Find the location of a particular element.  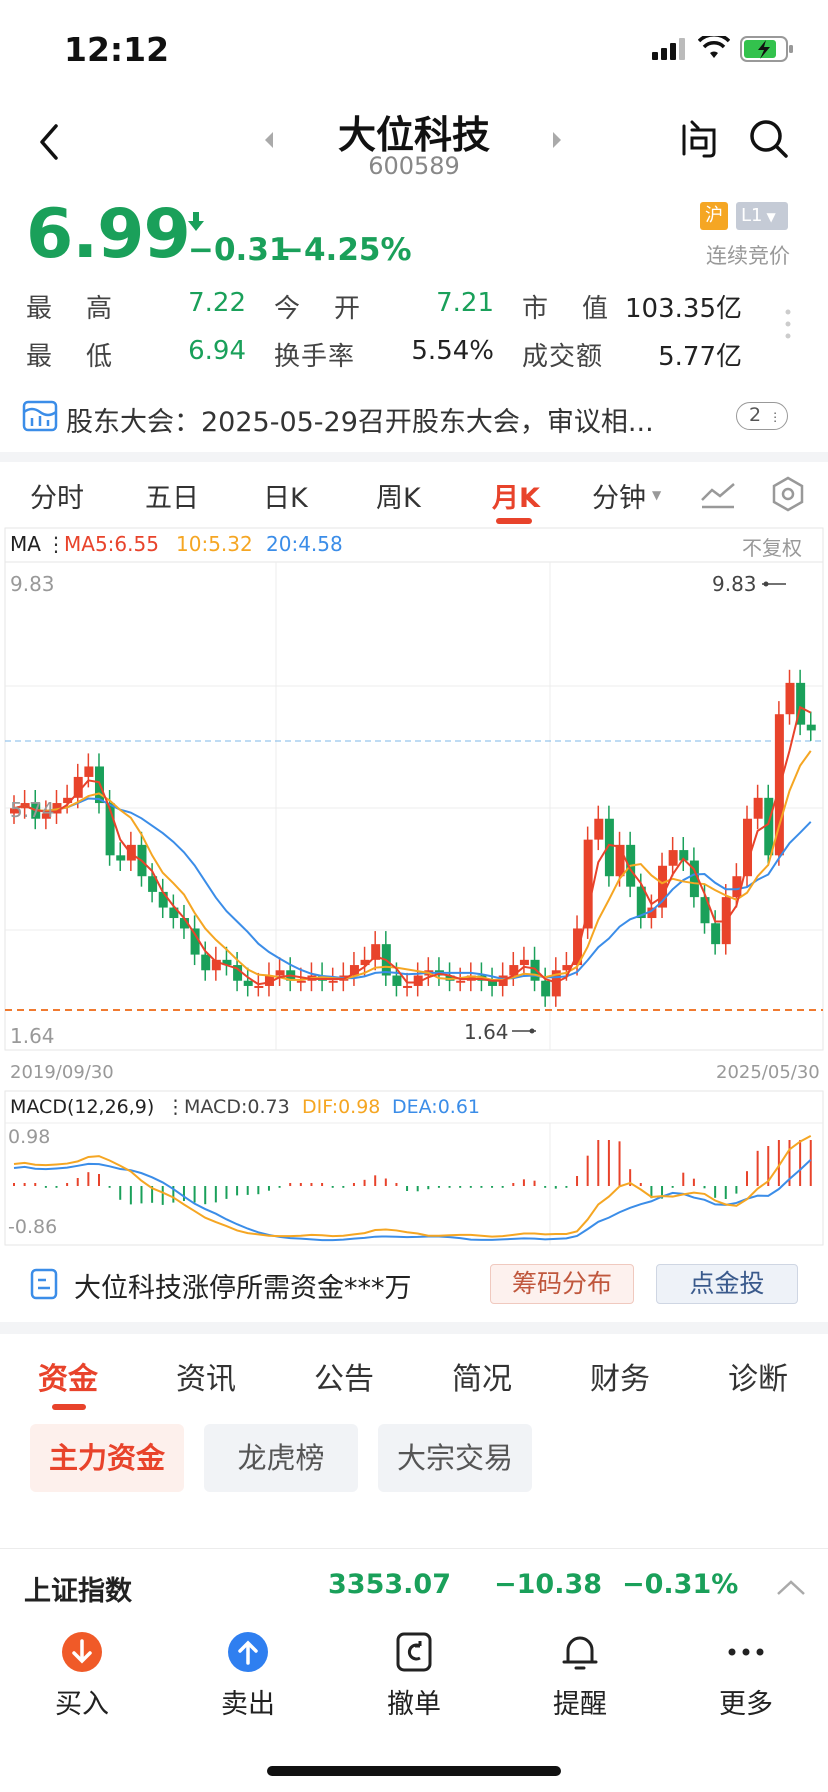

tab-news: 资讯 is located at coordinates (206, 1379).